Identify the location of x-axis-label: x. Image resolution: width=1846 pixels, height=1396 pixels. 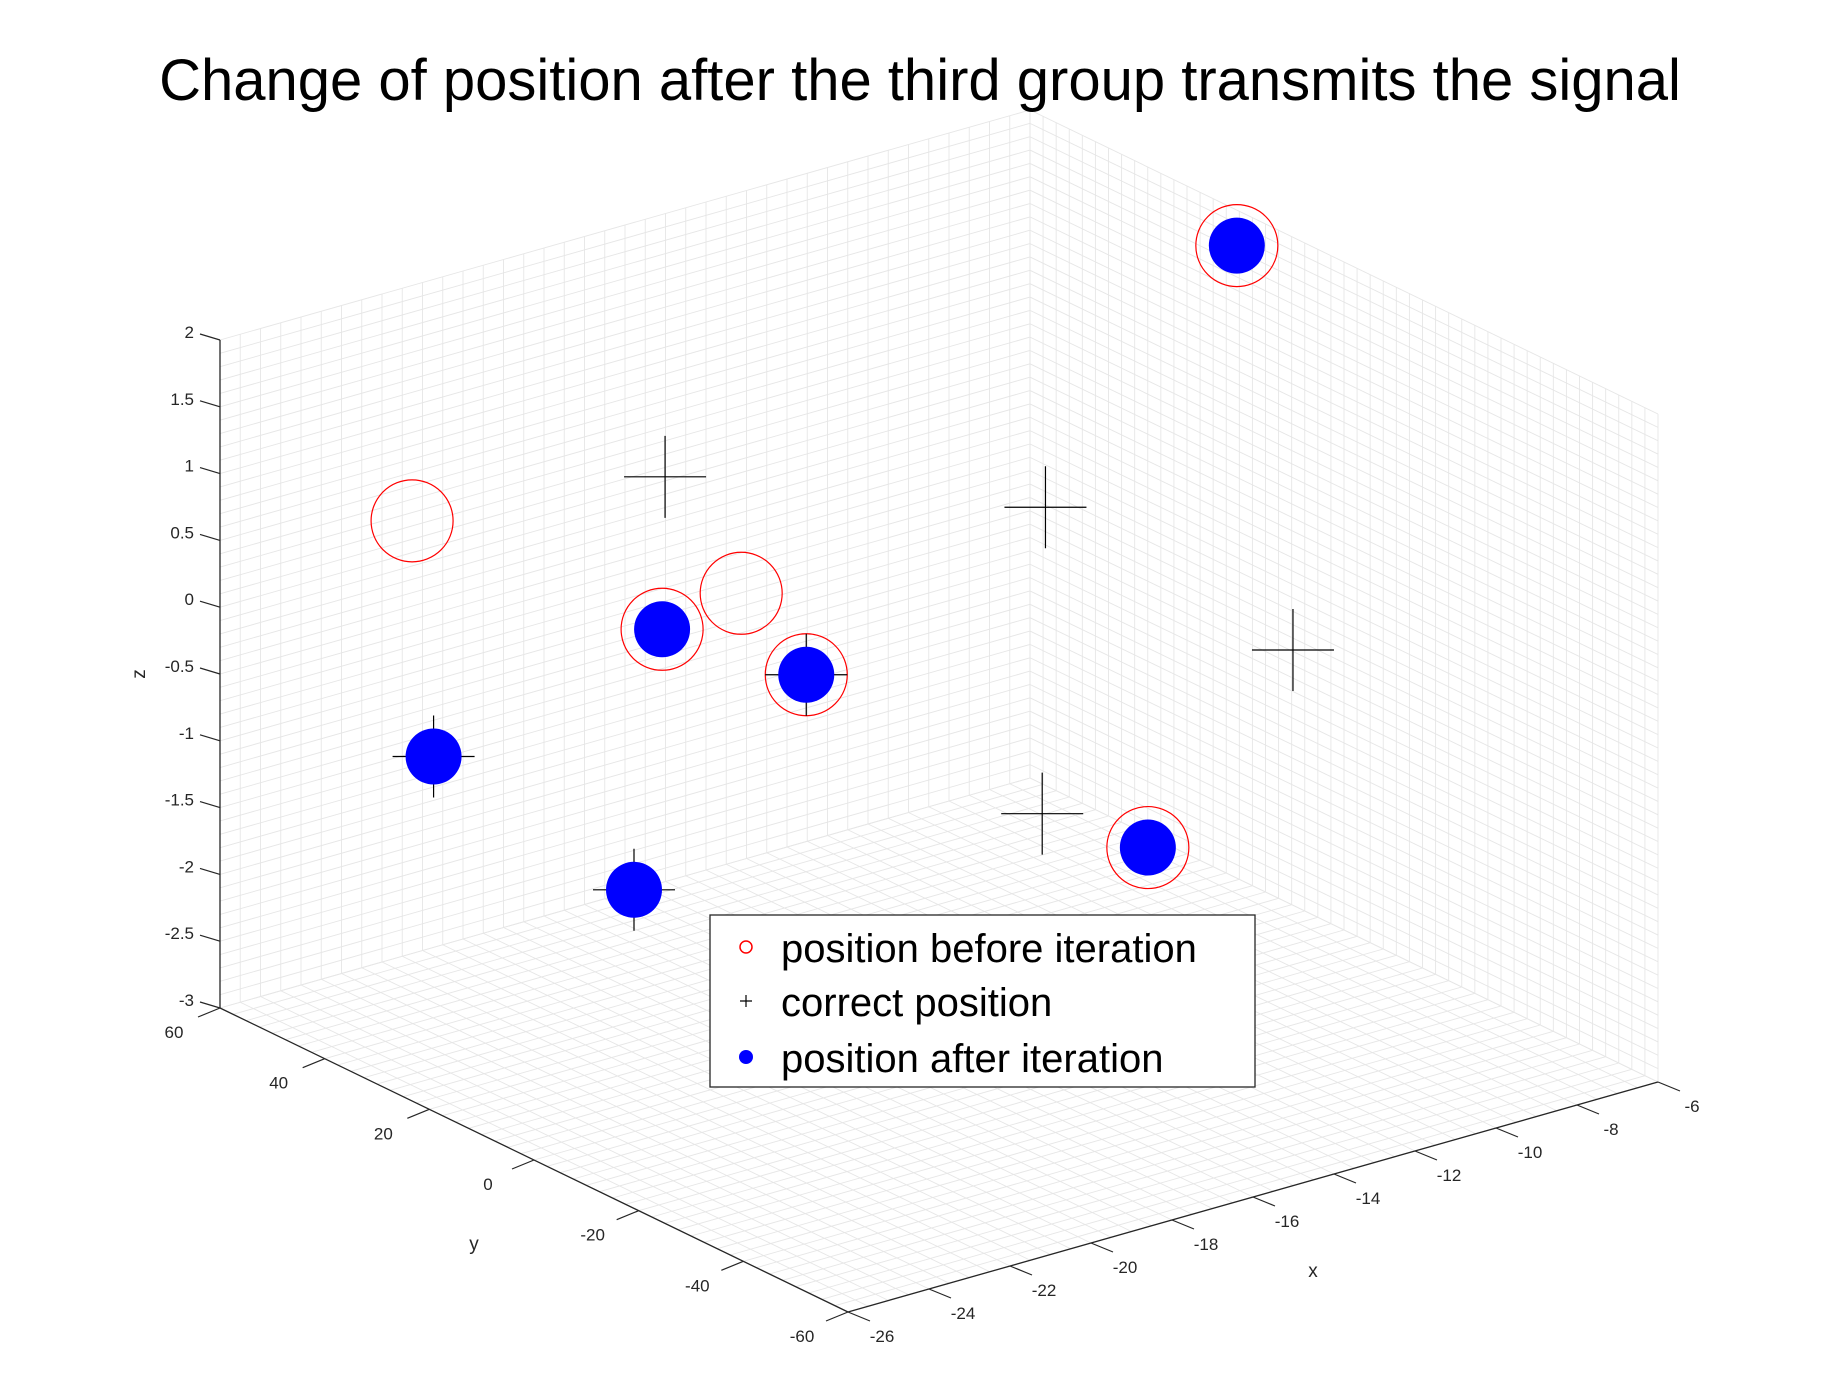
(1313, 1271).